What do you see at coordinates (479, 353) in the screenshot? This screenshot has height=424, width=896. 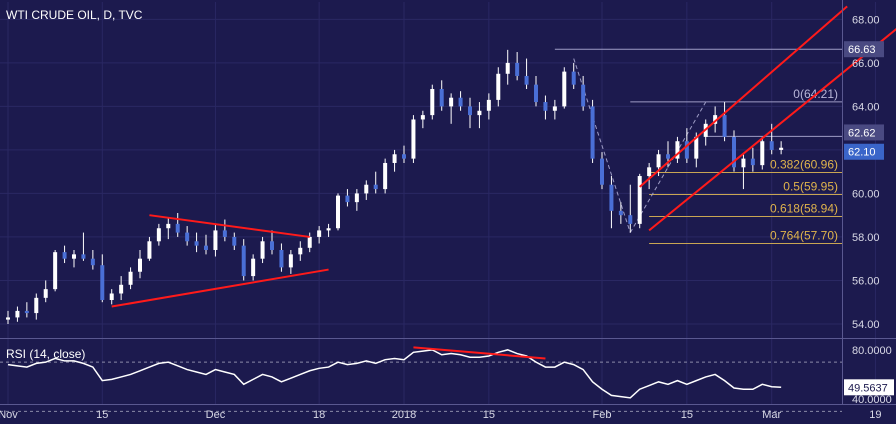 I see `rsi-divergence-line` at bounding box center [479, 353].